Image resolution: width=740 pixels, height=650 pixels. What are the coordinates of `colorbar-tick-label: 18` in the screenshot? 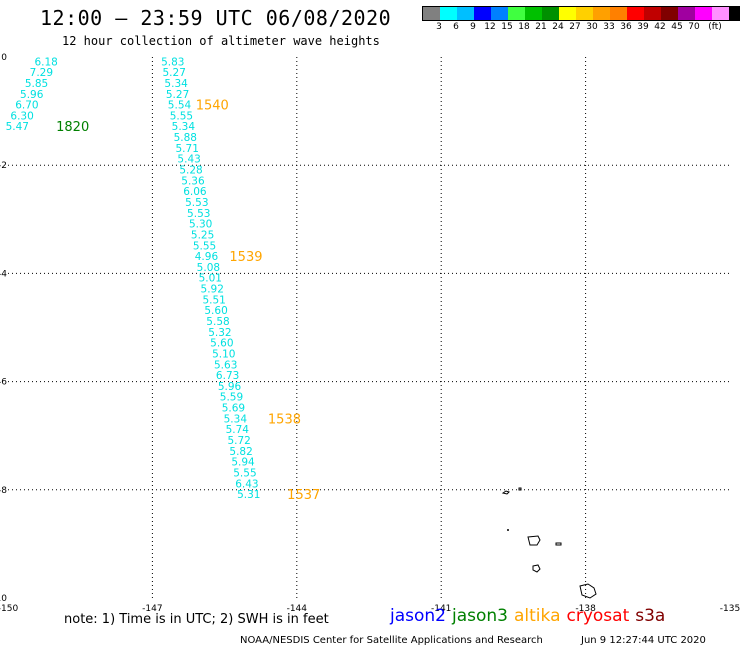 It's located at (524, 27).